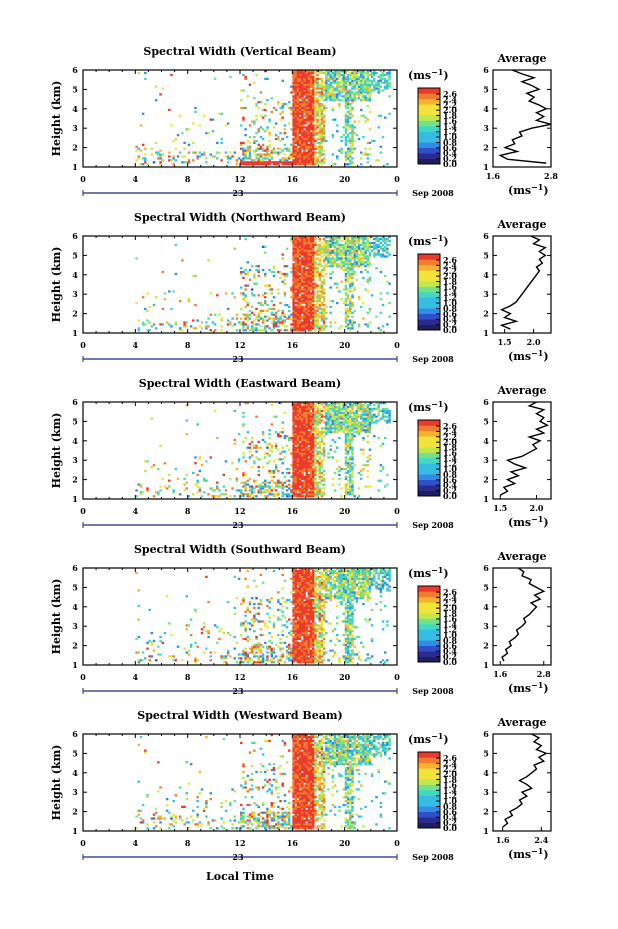 Image resolution: width=618 pixels, height=929 pixels. I want to click on y-tick-label: 3, so click(75, 128).